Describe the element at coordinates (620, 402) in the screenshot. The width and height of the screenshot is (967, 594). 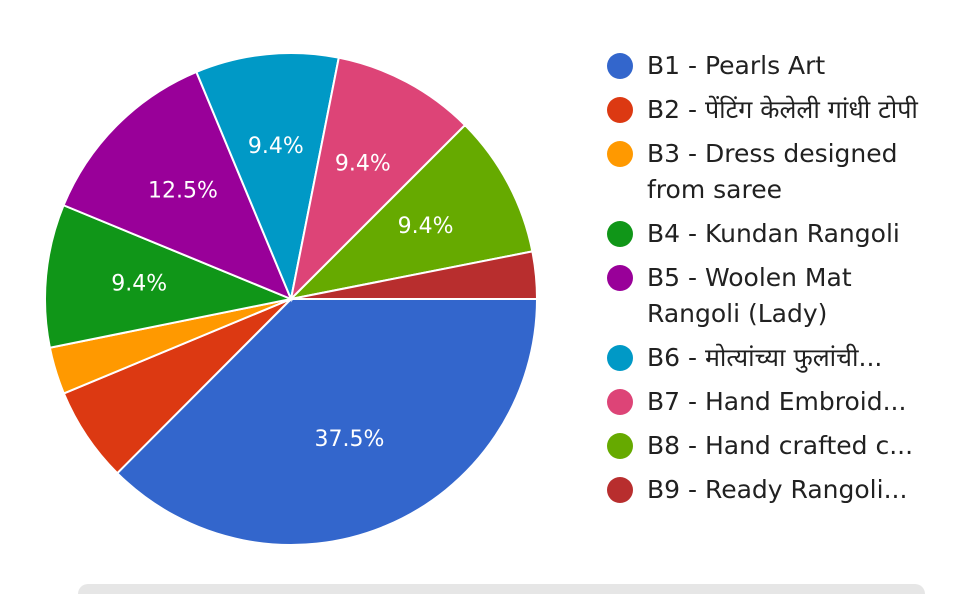
I see `legend-swatch-b7` at that location.